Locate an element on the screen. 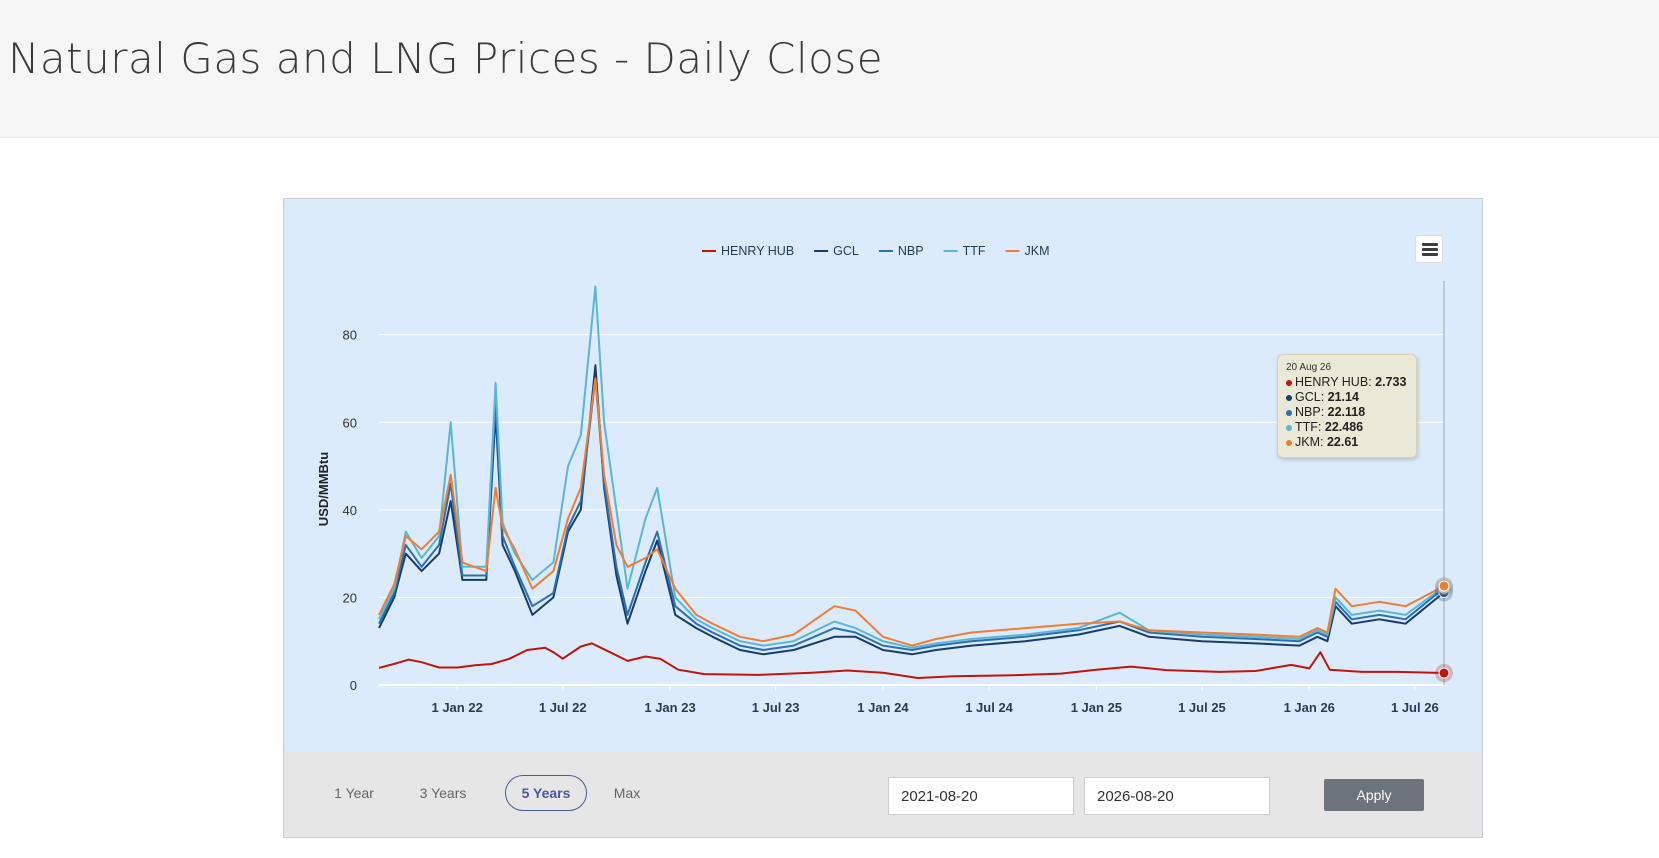 Image resolution: width=1659 pixels, height=858 pixels. x-tick-label: 1 Jul 22 is located at coordinates (563, 707).